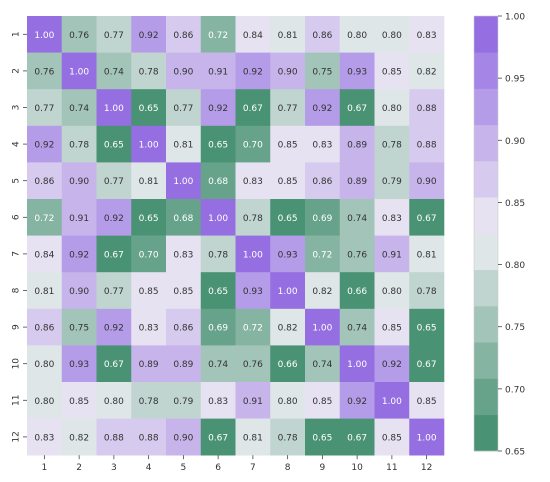 The height and width of the screenshot is (482, 550). I want to click on cell-value-label: 0.89, so click(149, 365).